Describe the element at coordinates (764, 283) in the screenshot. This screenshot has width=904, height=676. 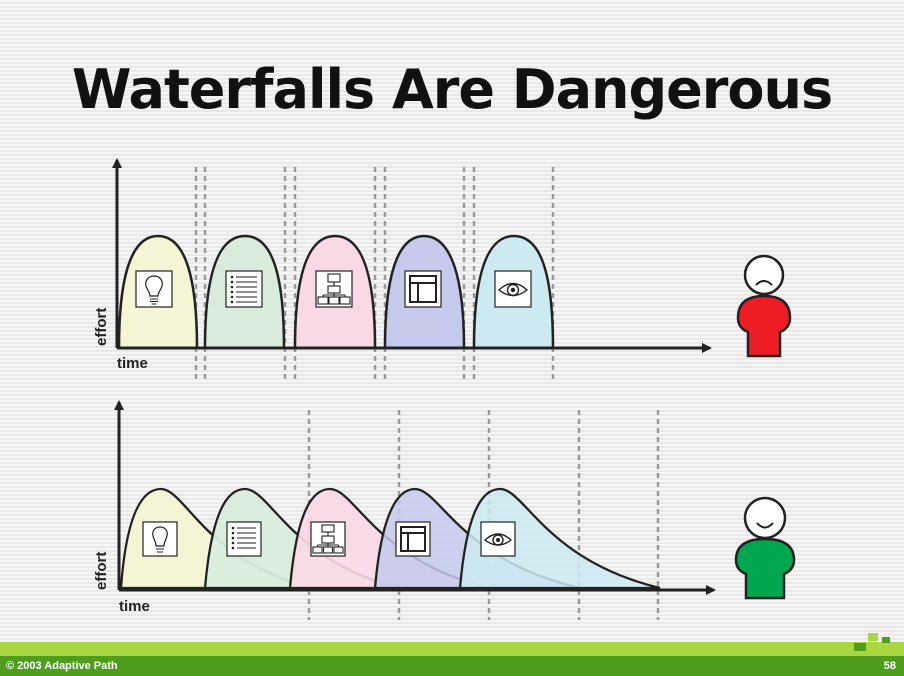
I see `frown-icon` at that location.